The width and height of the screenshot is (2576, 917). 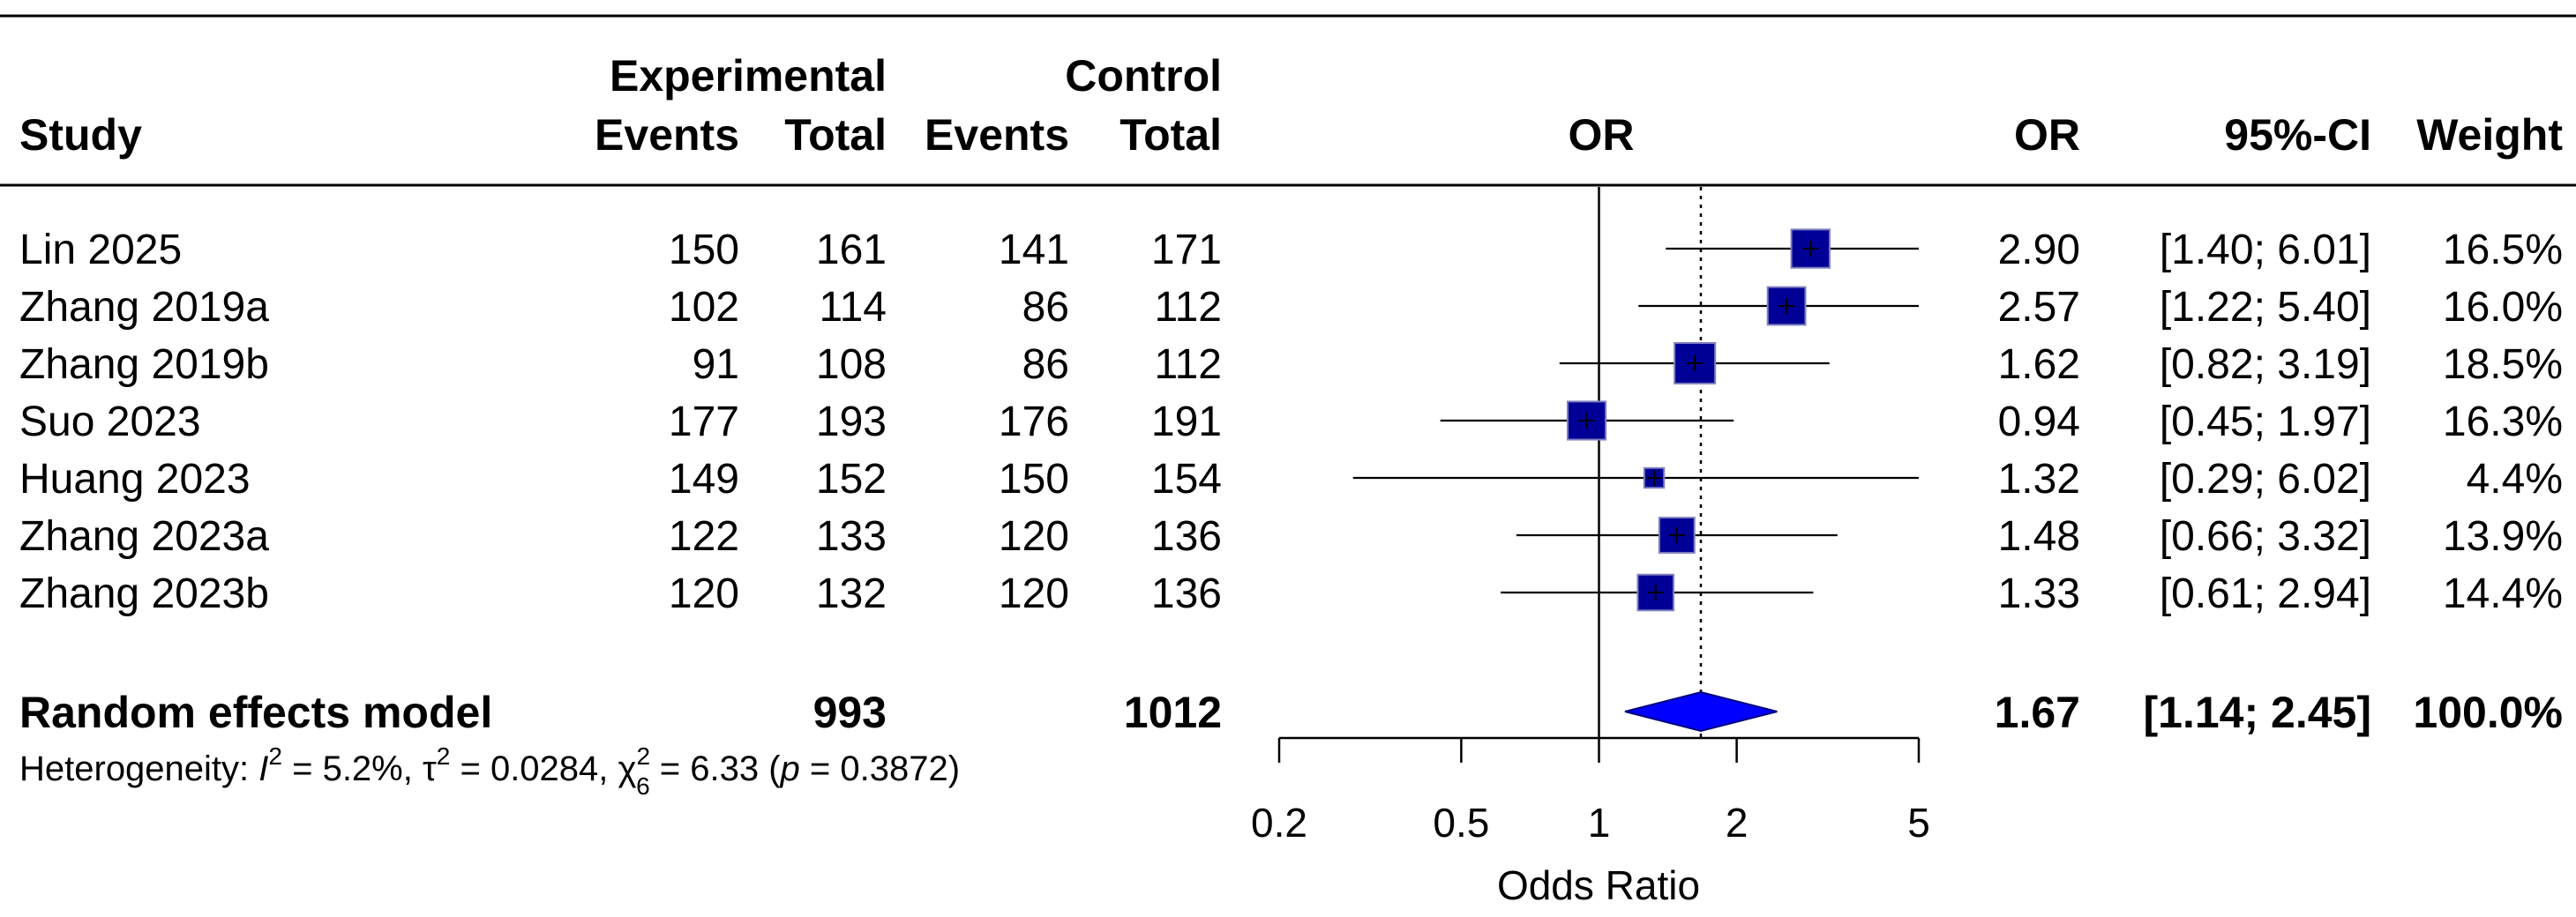 What do you see at coordinates (2039, 364) in the screenshot?
I see `study-or: 1.62` at bounding box center [2039, 364].